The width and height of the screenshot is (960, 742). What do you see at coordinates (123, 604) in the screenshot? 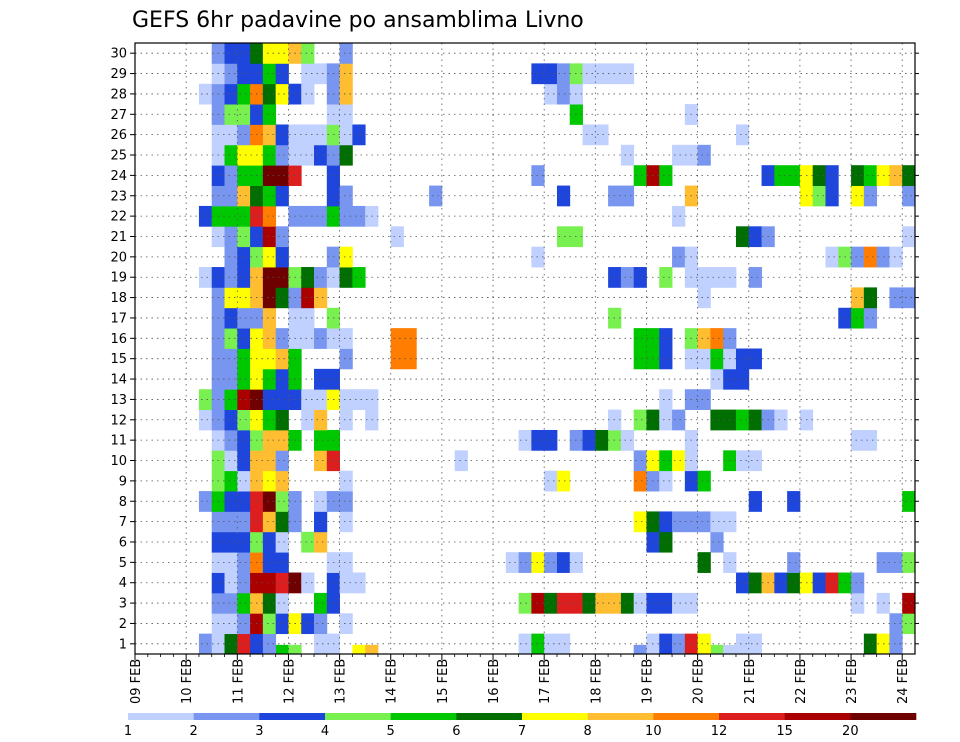
I see `y-tick-label: 3` at bounding box center [123, 604].